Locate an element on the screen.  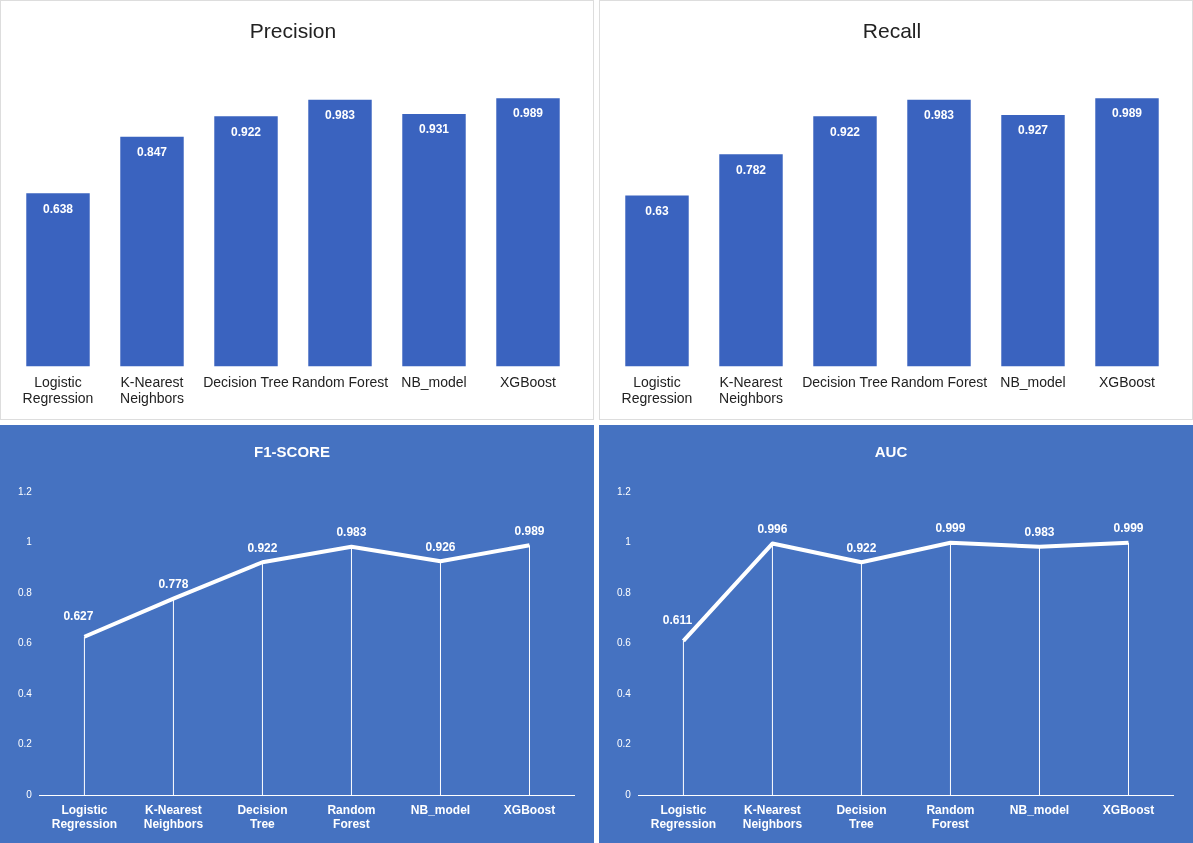
data-label: 0.638 is located at coordinates (58, 208).